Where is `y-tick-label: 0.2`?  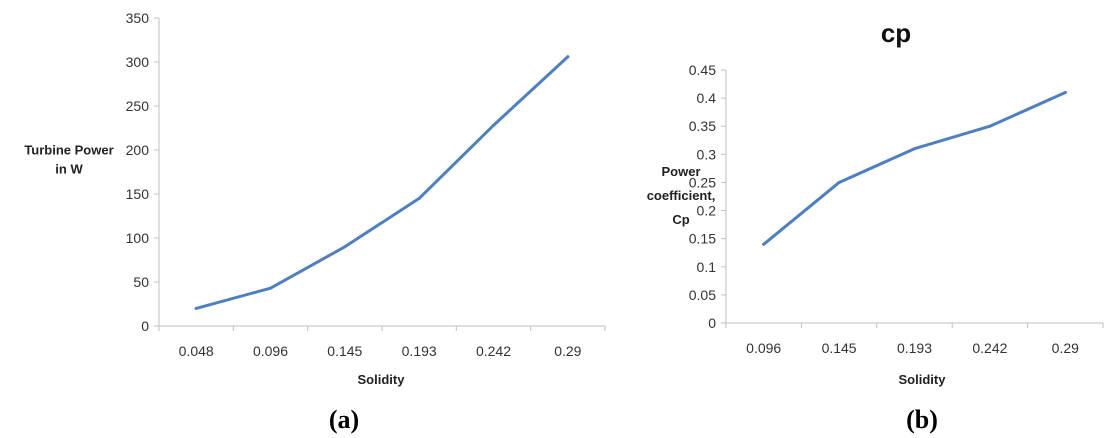 y-tick-label: 0.2 is located at coordinates (707, 211).